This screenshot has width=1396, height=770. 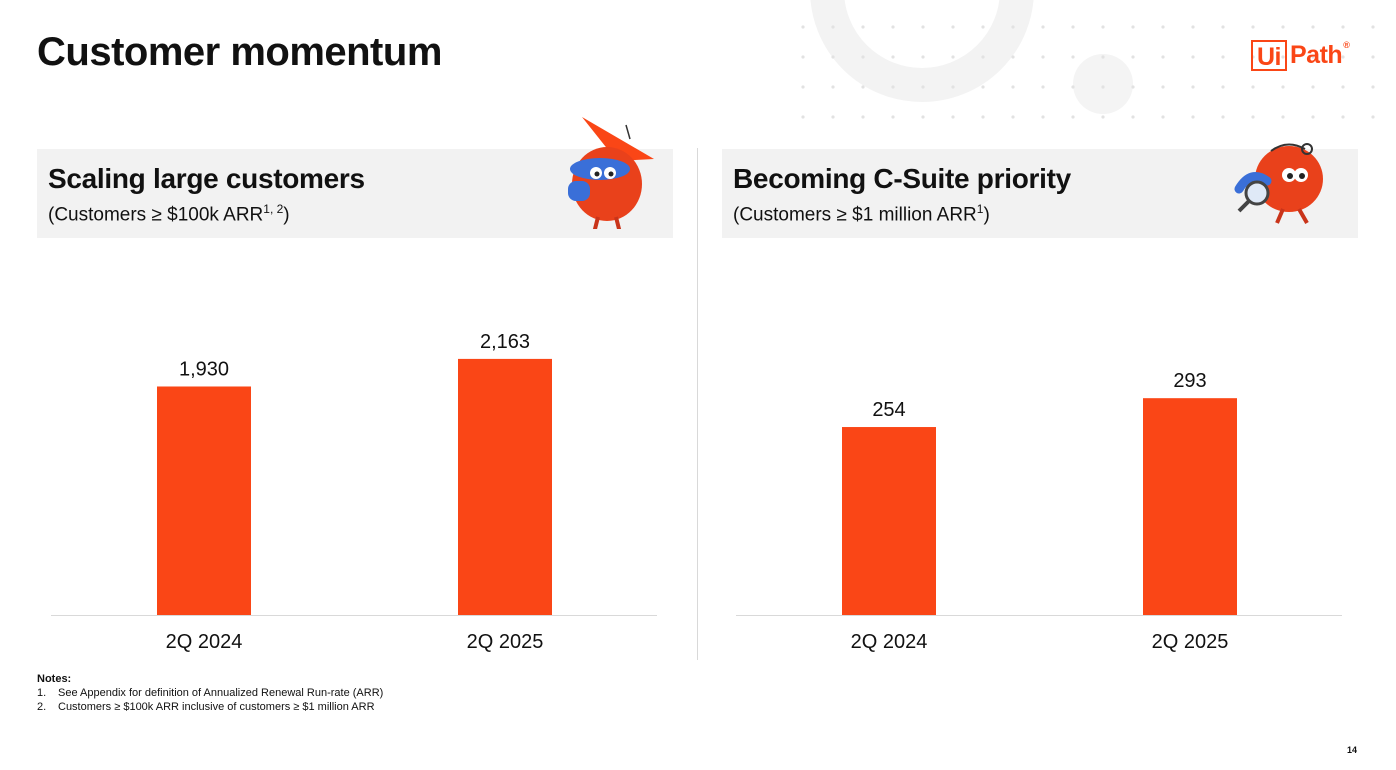 What do you see at coordinates (204, 369) in the screenshot?
I see `bar-value-label: 1,930` at bounding box center [204, 369].